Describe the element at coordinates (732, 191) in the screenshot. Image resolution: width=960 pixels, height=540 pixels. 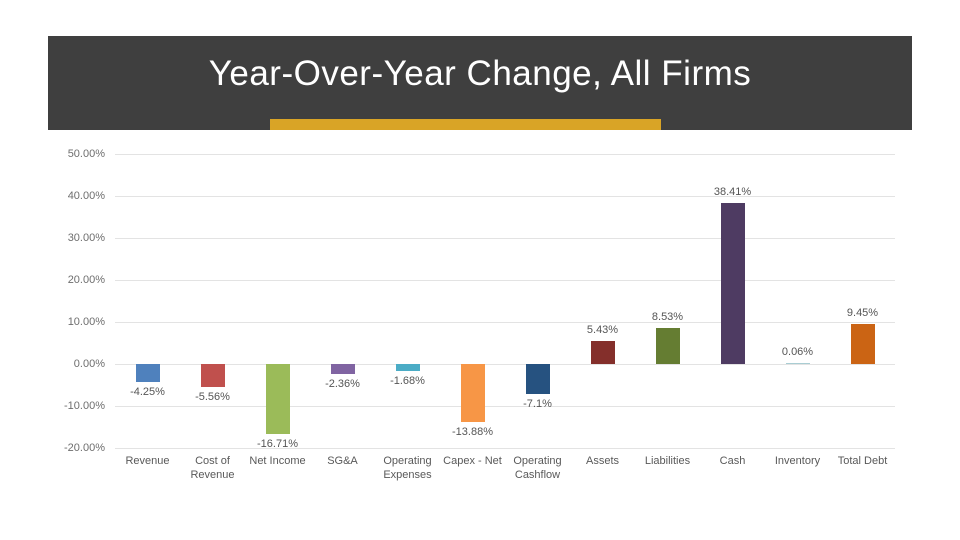
I see `data-label: 38.41%` at that location.